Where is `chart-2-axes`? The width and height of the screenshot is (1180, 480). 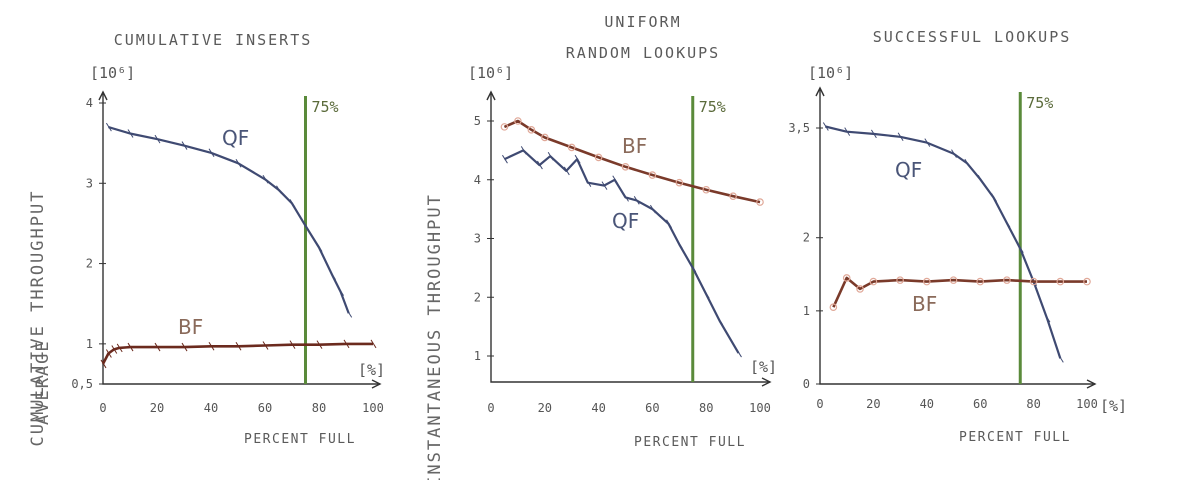
chart-2-axes is located at coordinates (630, 237).